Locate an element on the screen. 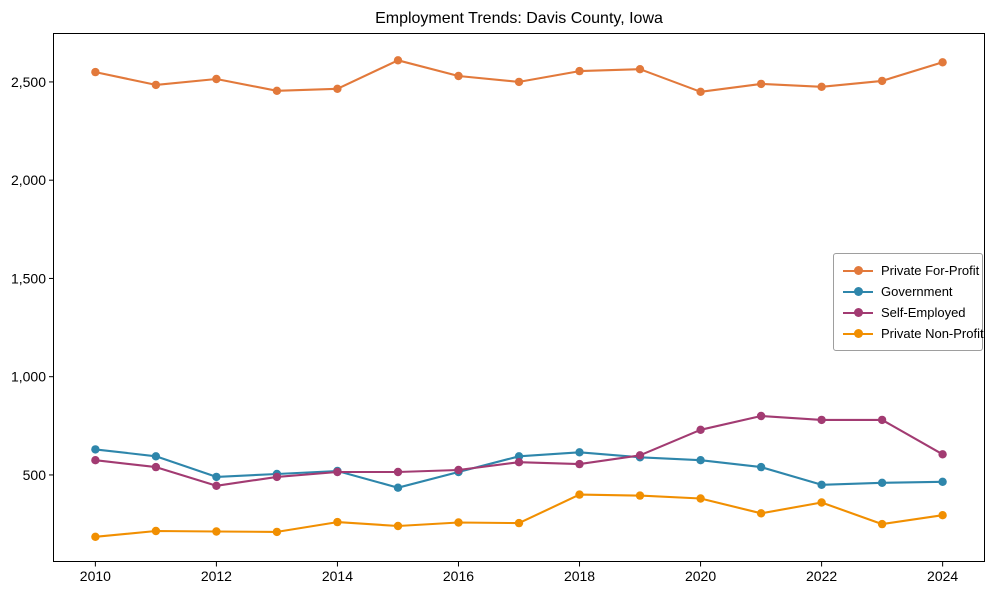  x-tick-label: 2014 is located at coordinates (337, 576).